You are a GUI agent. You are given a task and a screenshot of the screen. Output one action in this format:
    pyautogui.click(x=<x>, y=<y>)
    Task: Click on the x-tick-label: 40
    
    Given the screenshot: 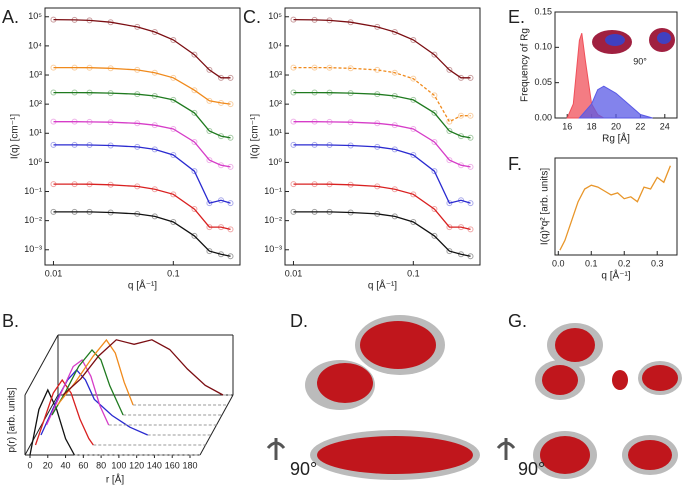 What is the action you would take?
    pyautogui.click(x=66, y=465)
    